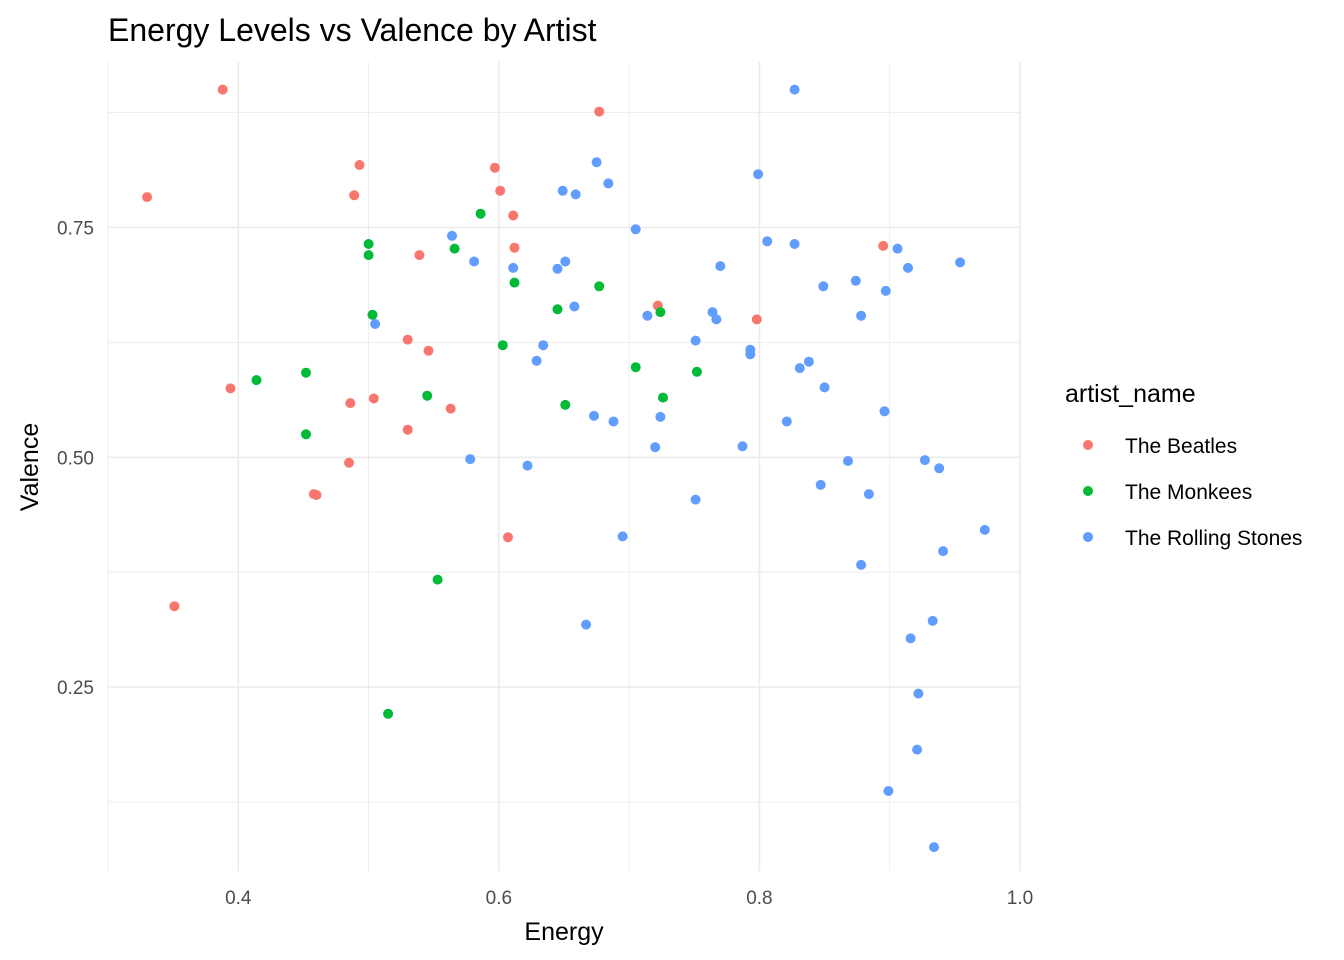 Image resolution: width=1344 pixels, height=960 pixels. What do you see at coordinates (1213, 538) in the screenshot?
I see `legend-label: The Rolling Stones` at bounding box center [1213, 538].